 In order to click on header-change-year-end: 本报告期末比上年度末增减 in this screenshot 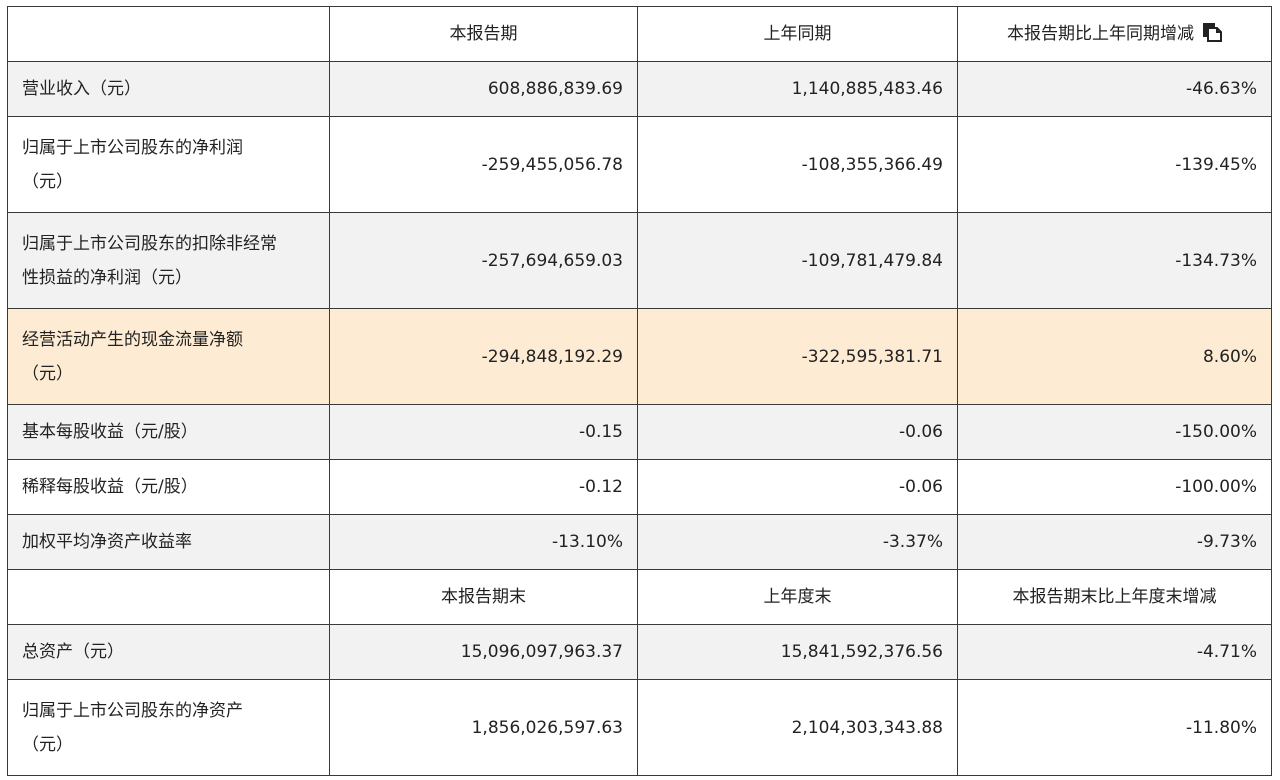, I will do `click(1114, 597)`.